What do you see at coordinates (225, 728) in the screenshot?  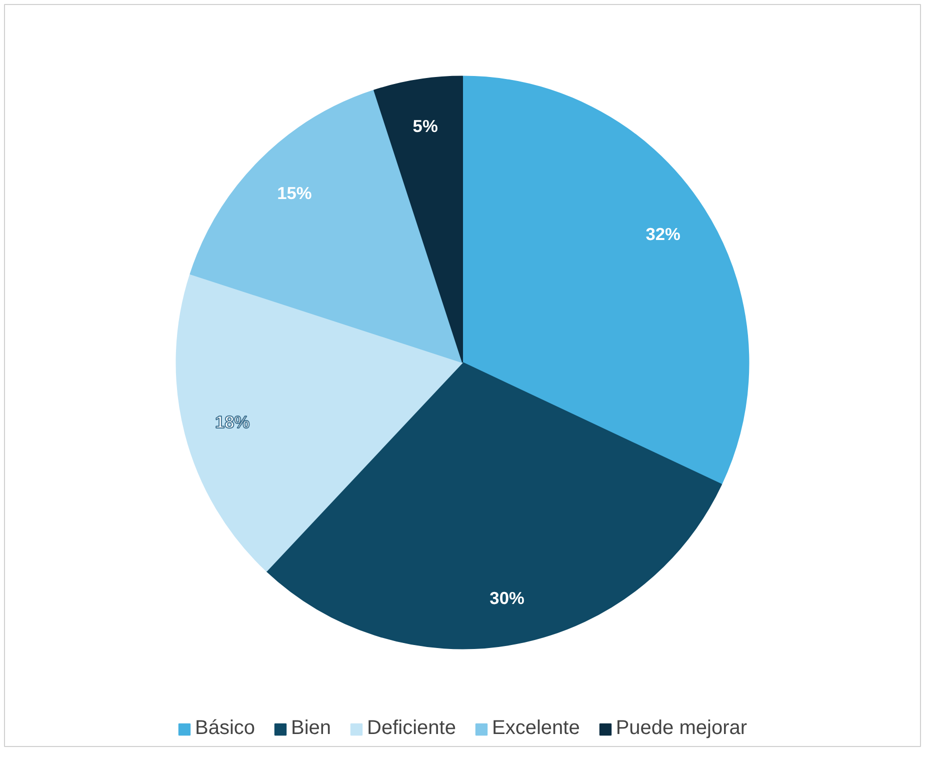 I see `legend-label: Básico` at bounding box center [225, 728].